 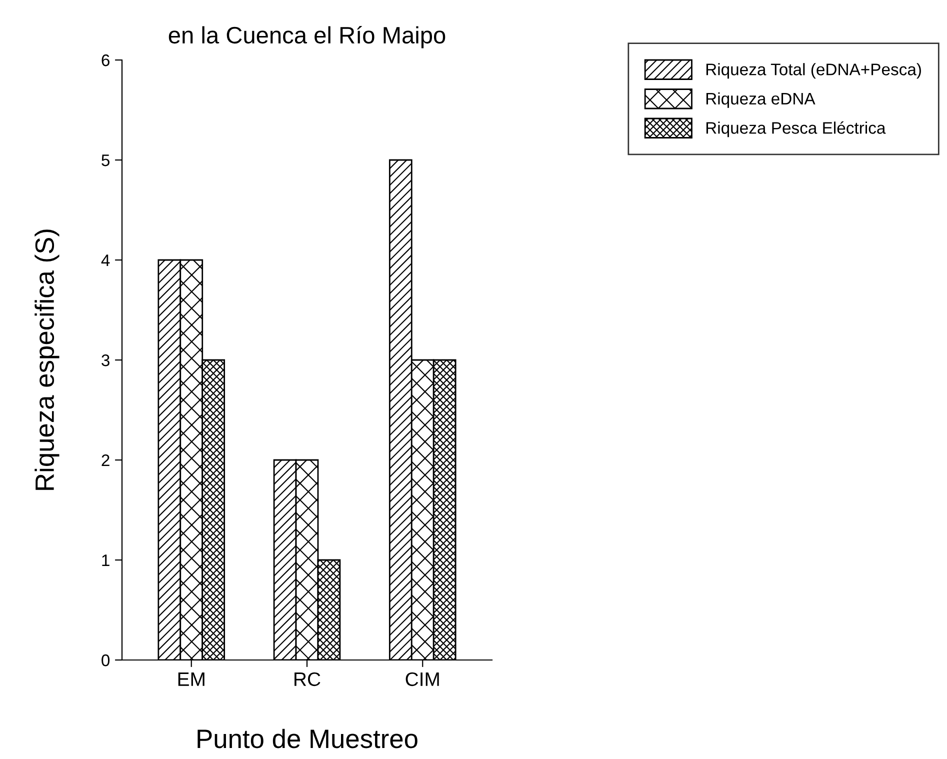 What do you see at coordinates (106, 360) in the screenshot?
I see `y-tick-label: 3` at bounding box center [106, 360].